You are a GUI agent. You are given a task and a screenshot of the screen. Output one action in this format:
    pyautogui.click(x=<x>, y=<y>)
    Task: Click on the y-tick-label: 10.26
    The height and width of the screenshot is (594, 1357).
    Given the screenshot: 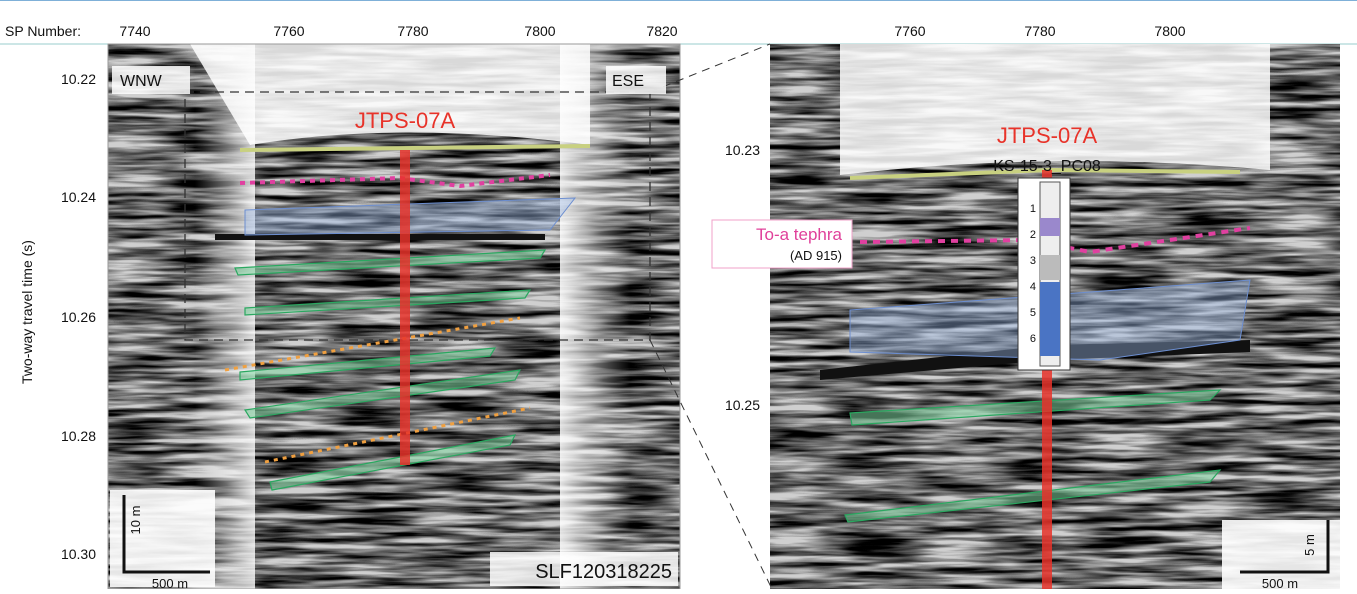 What is the action you would take?
    pyautogui.click(x=78, y=317)
    